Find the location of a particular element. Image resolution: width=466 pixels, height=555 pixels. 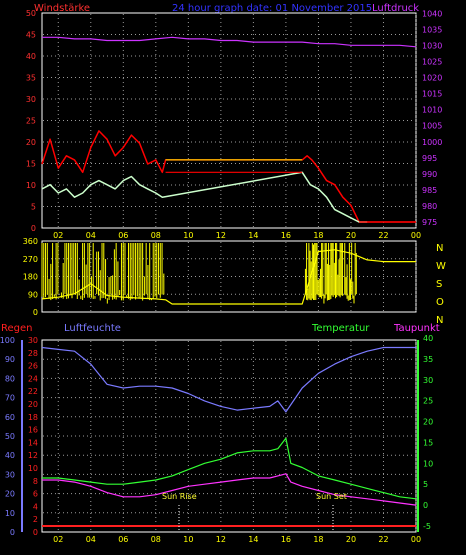

temperature-tick-label: 10 is located at coordinates (428, 463).